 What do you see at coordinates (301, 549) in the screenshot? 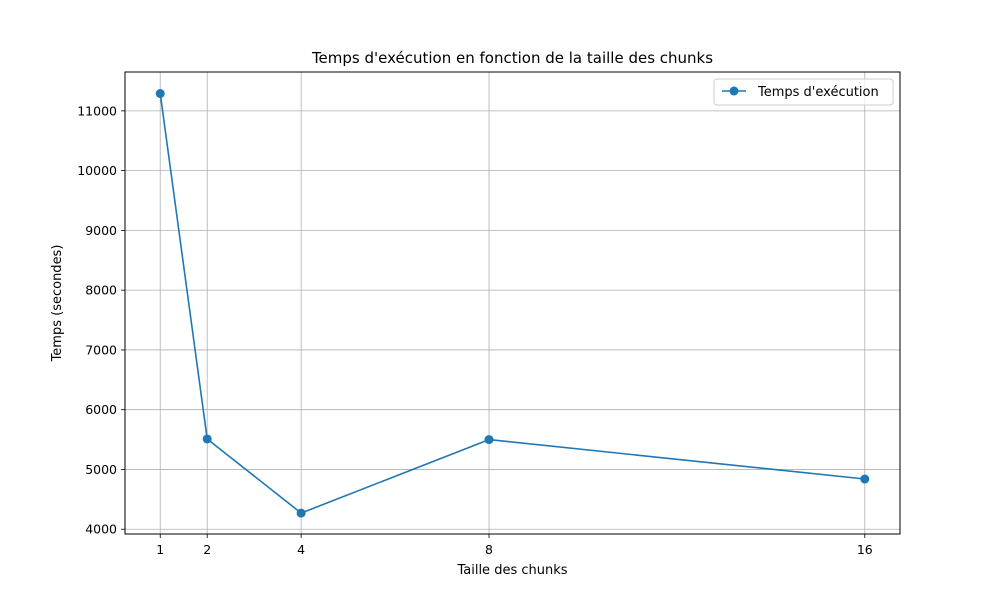
I see `x-tick-label: 4` at bounding box center [301, 549].